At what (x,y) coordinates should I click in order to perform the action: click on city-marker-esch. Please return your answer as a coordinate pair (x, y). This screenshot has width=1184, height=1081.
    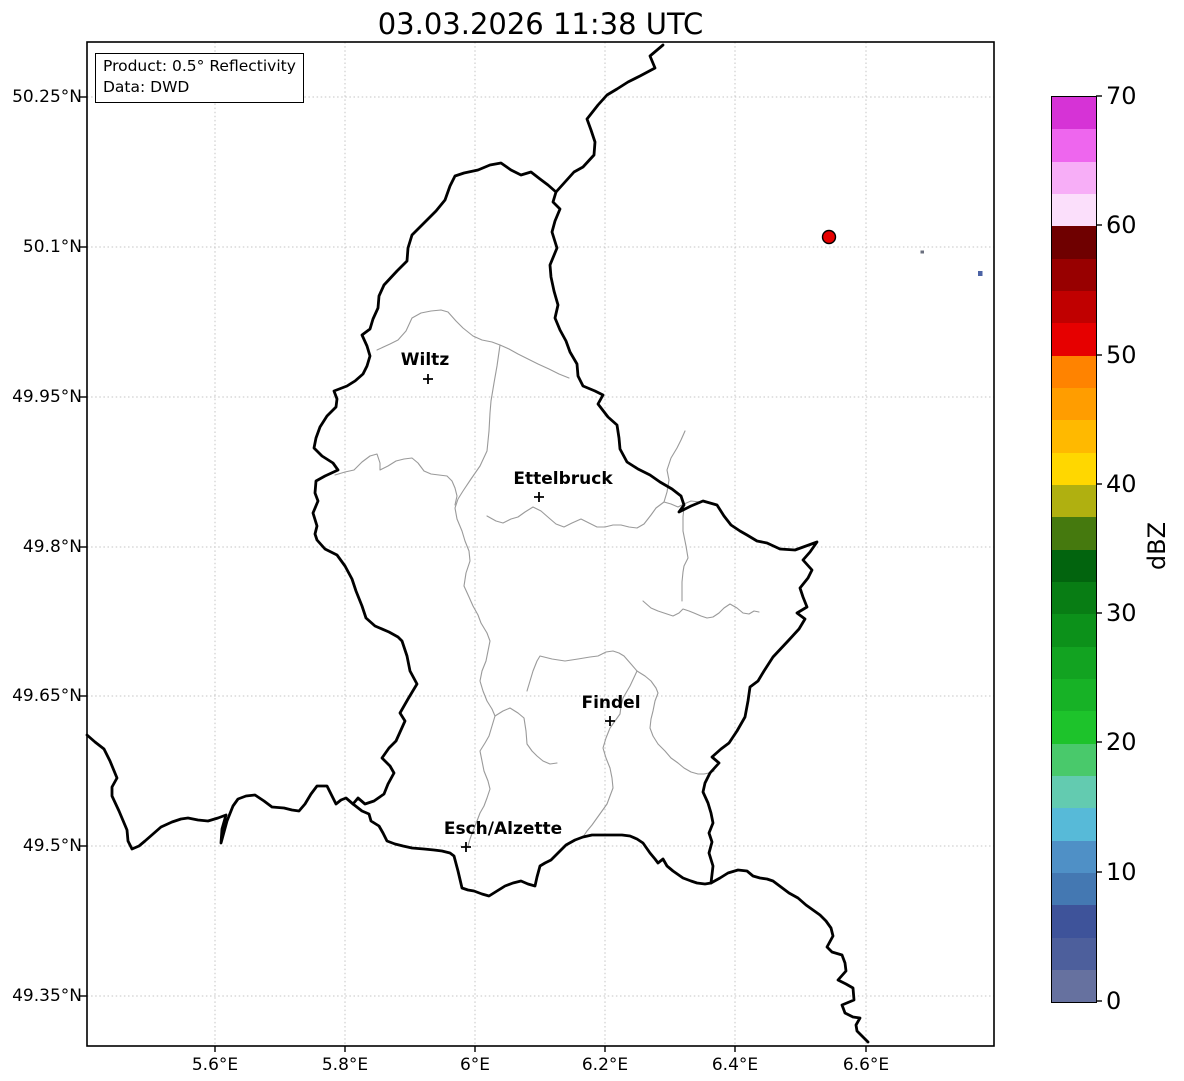
    Looking at the image, I should click on (466, 847).